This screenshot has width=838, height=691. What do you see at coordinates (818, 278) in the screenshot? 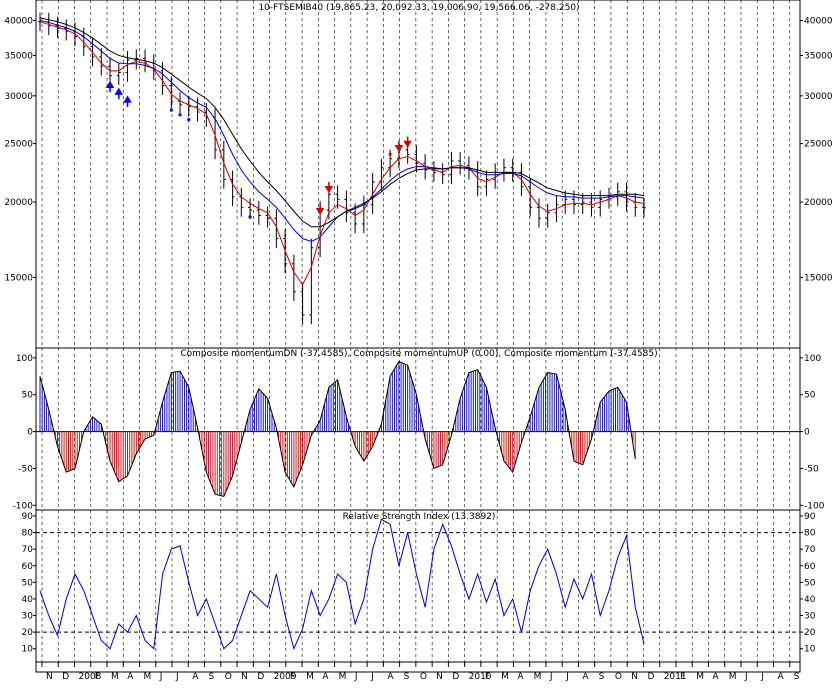
I see `y-tick-label-right: 15000` at bounding box center [818, 278].